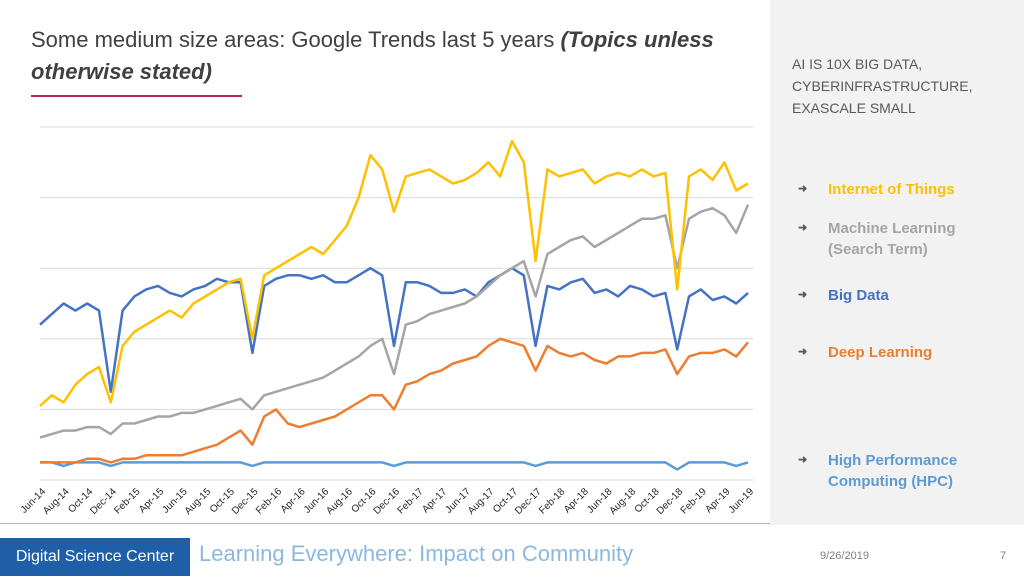 This screenshot has width=1024, height=576. What do you see at coordinates (552, 501) in the screenshot?
I see `x-tick-label: Feb-18` at bounding box center [552, 501].